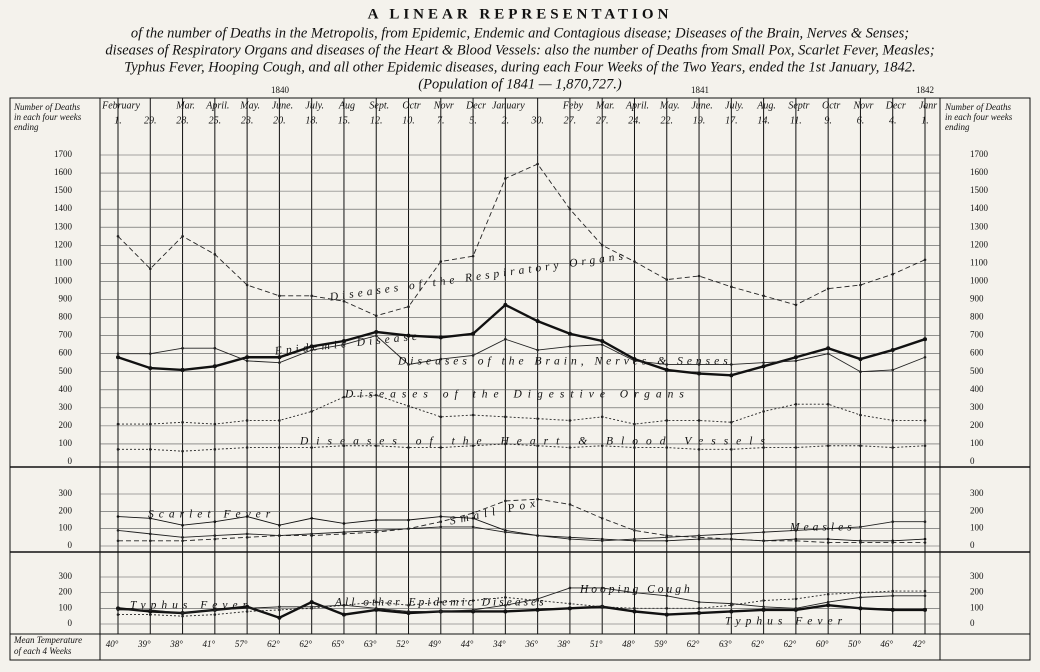 This screenshot has height=672, width=1040. I want to click on x-month-label: July., so click(314, 105).